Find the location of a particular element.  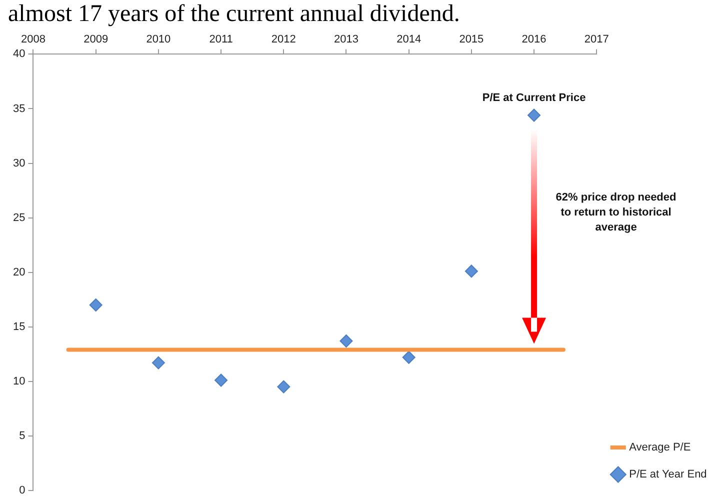

x-tick-label: 2008 is located at coordinates (33, 40).